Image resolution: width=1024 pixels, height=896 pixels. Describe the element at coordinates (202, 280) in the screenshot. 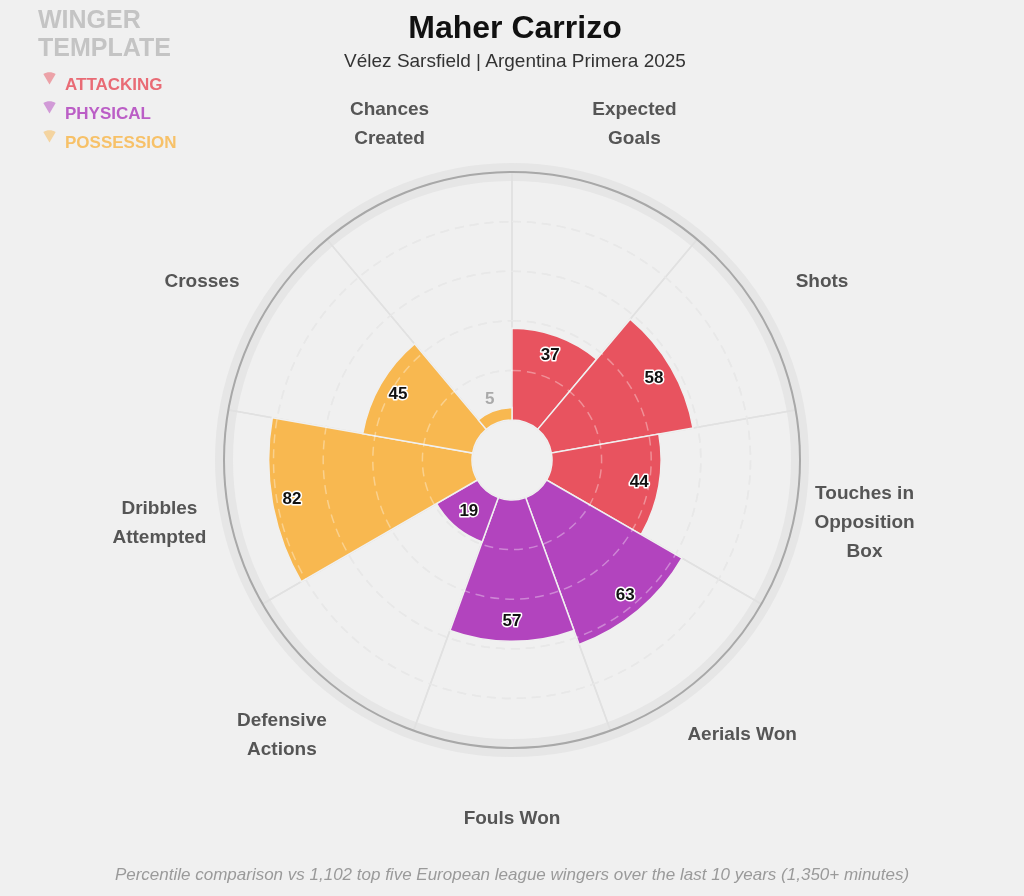

I see `category-label: Crosses` at that location.